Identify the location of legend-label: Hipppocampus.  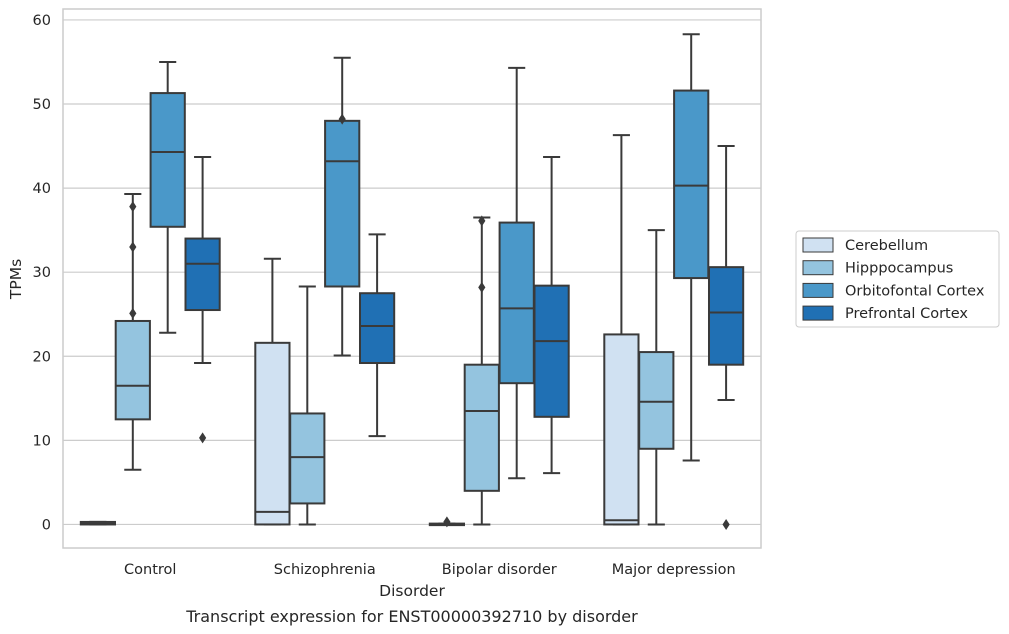
(899, 269).